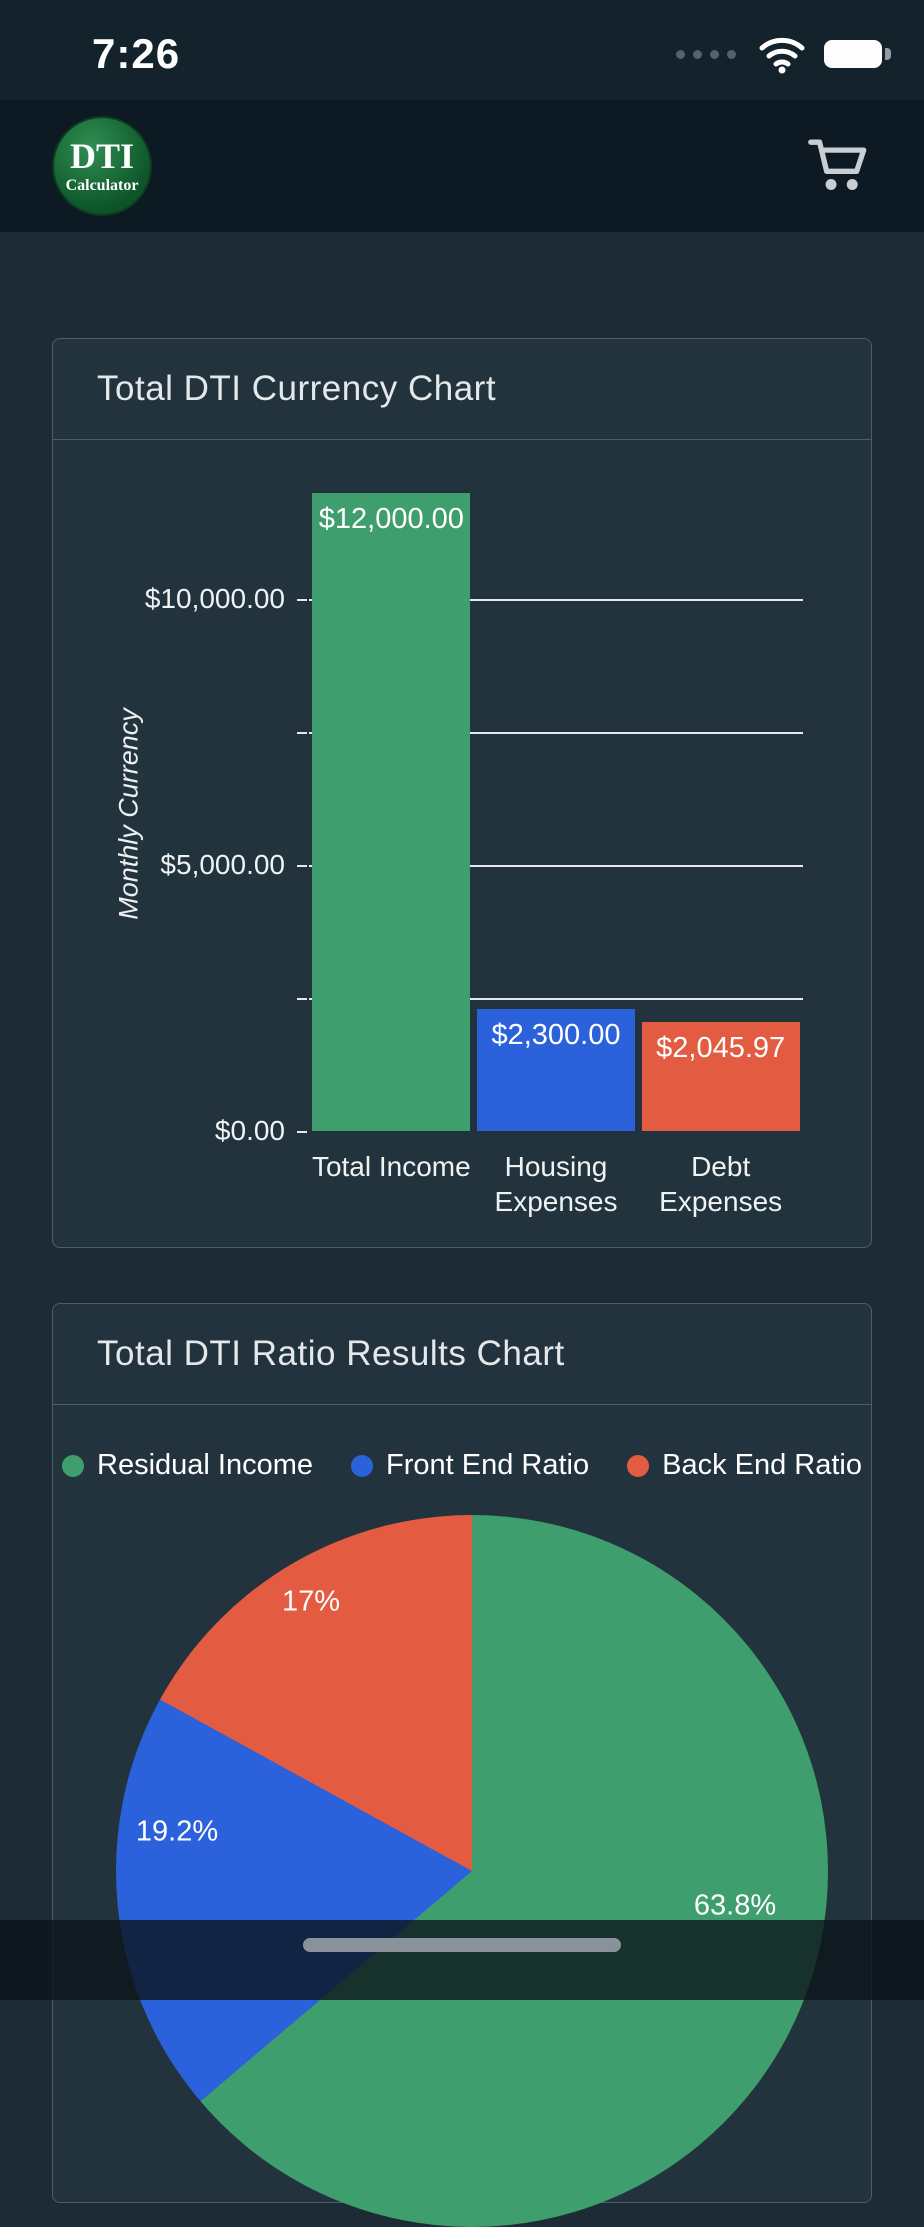  What do you see at coordinates (462, 1960) in the screenshot?
I see `bottom-safe-area` at bounding box center [462, 1960].